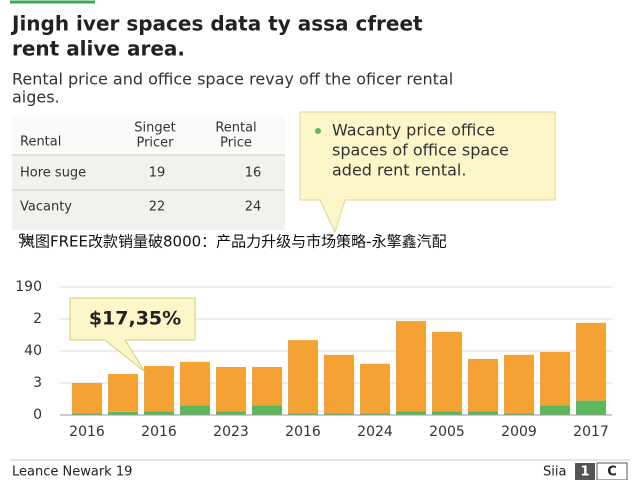 Image resolution: width=640 pixels, height=480 pixels. I want to click on x-tick-label: 2023, so click(231, 432).